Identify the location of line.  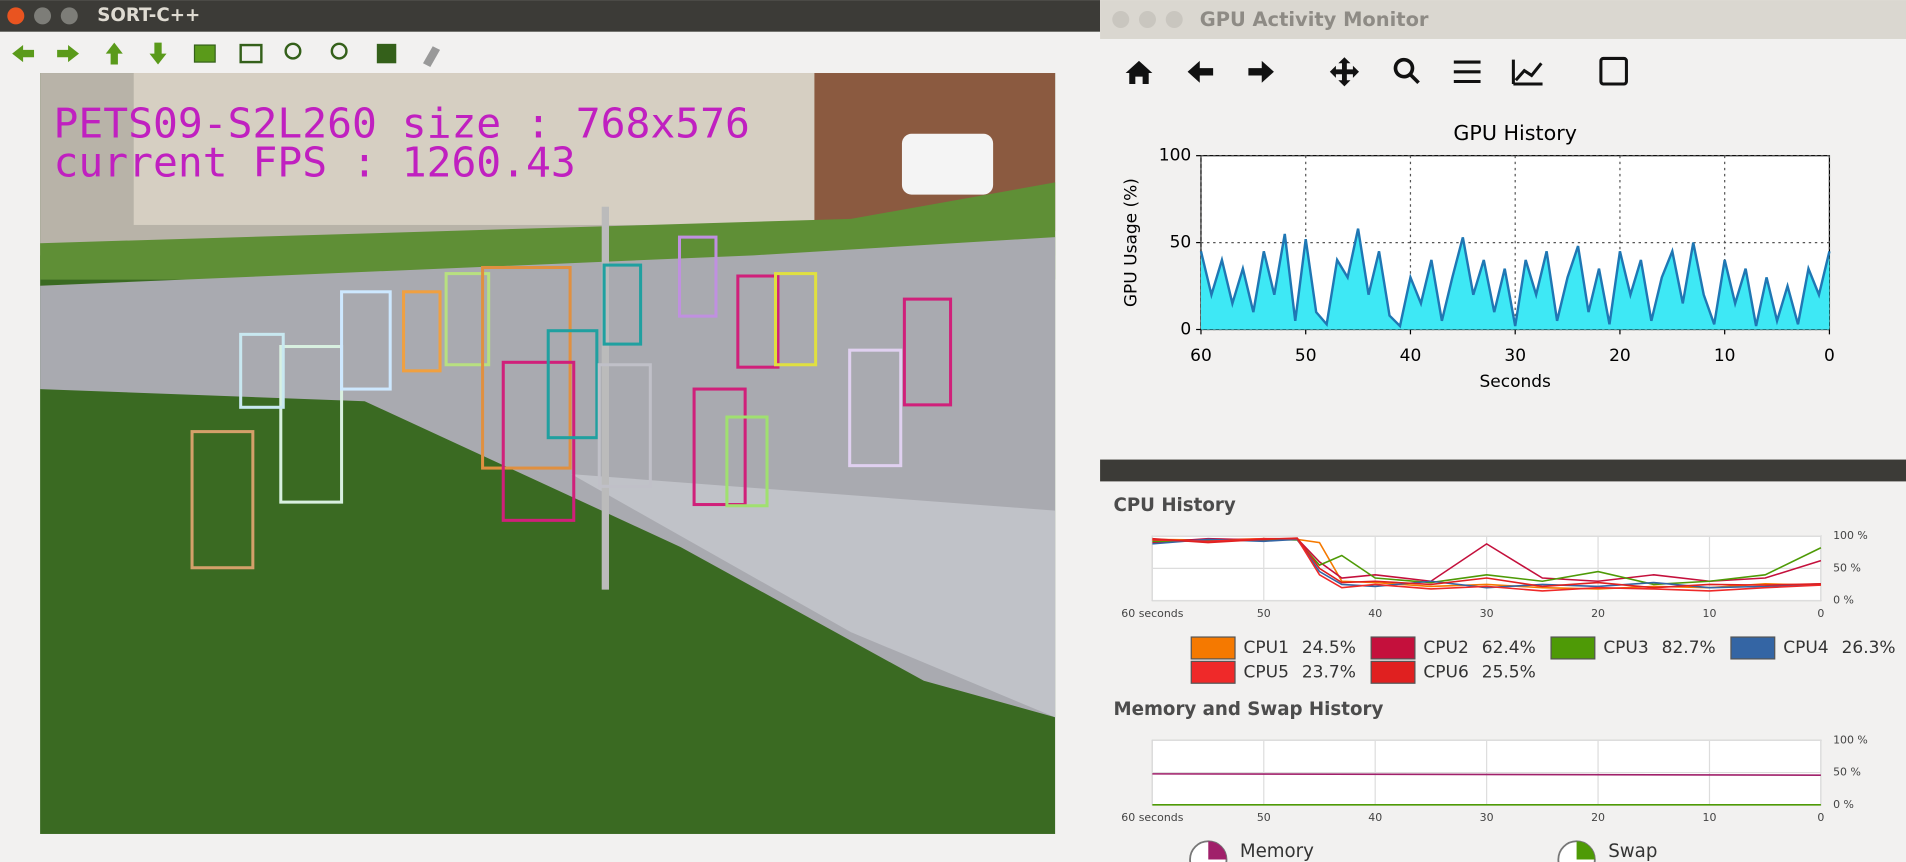
(1486, 563).